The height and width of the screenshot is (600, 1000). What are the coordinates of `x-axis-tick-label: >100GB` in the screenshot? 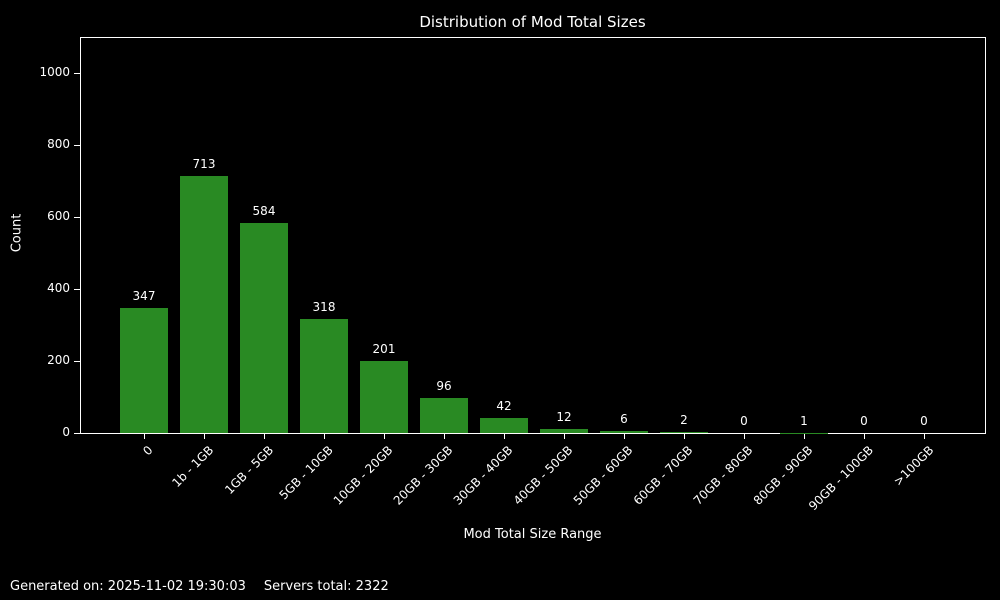 It's located at (913, 466).